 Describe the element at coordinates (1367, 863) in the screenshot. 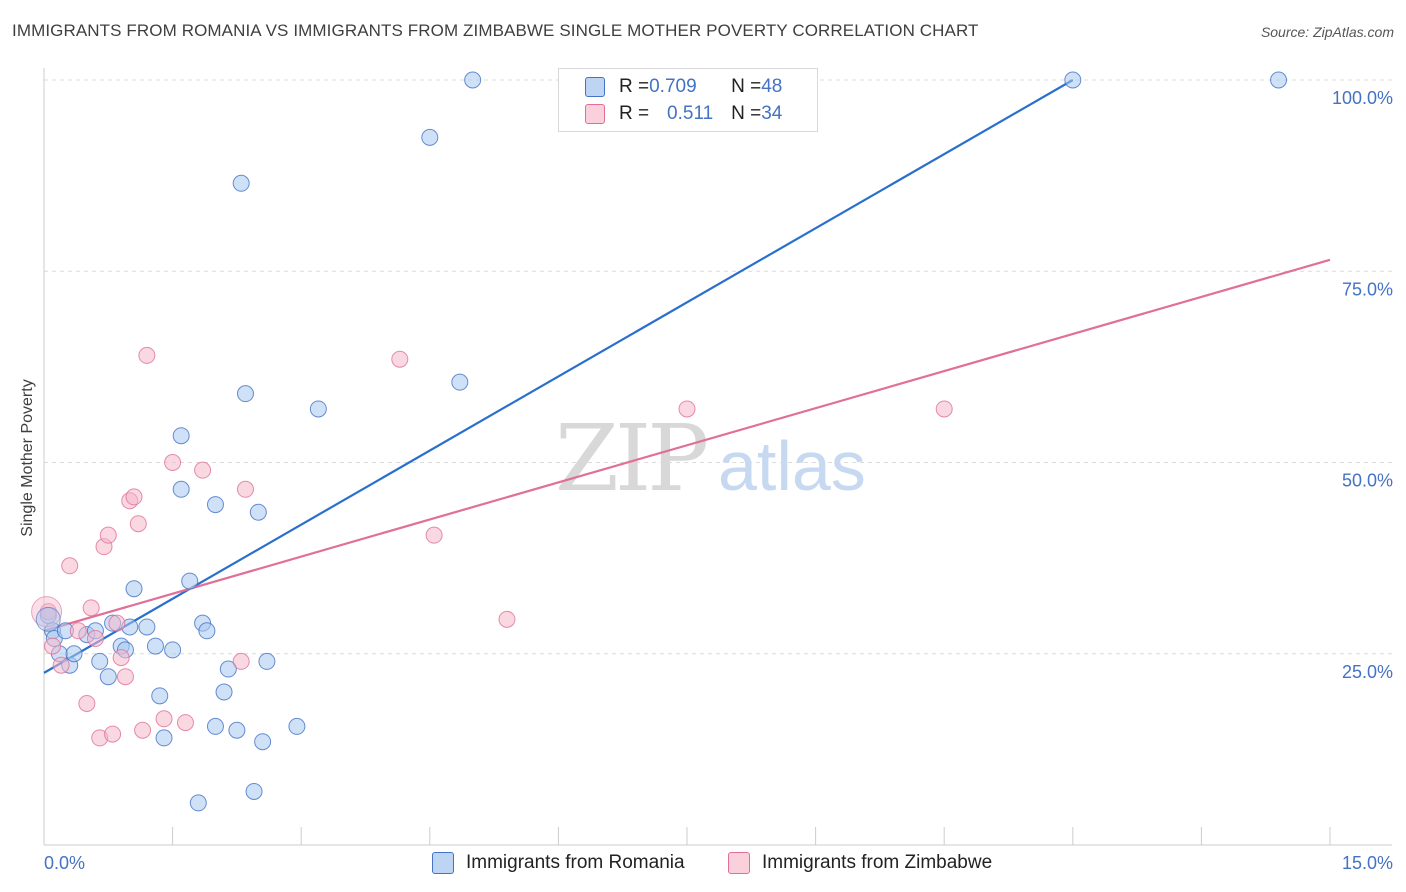

I see `x-tick-label: 15.0%` at that location.